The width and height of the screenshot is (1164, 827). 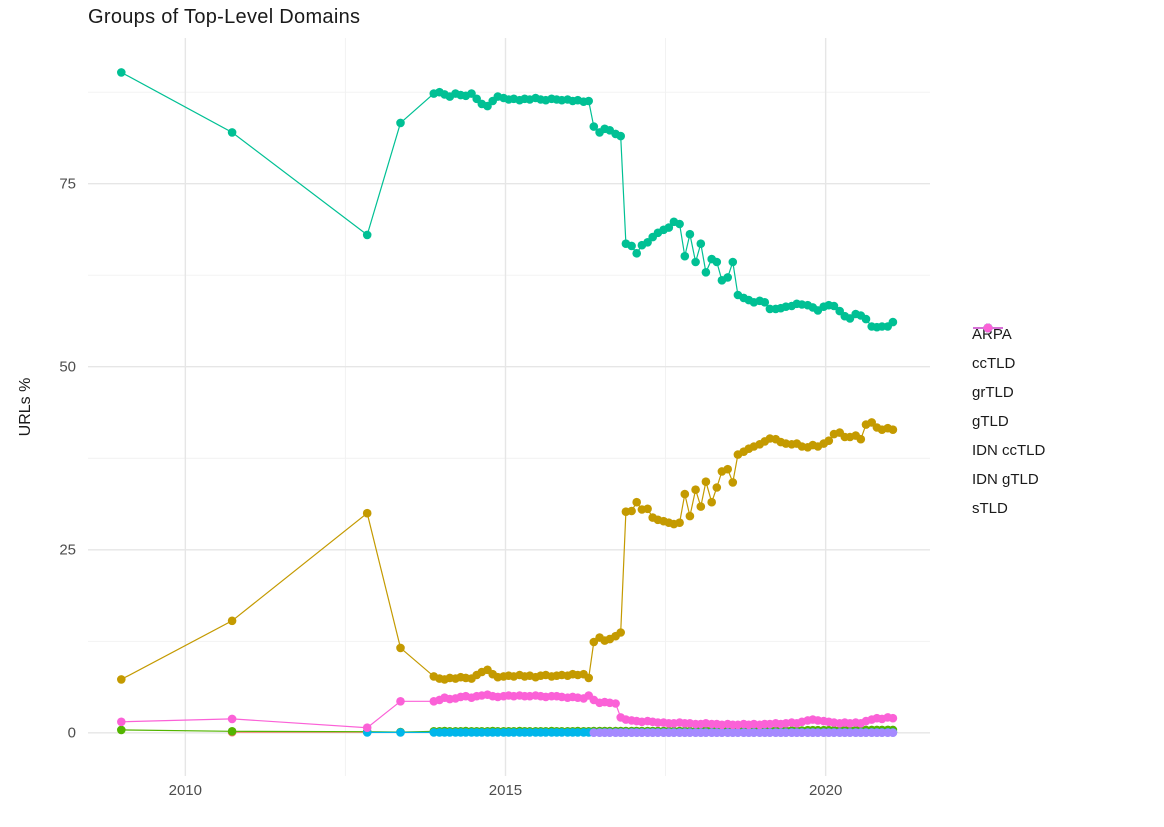 What do you see at coordinates (67, 184) in the screenshot?
I see `y-tick-label: 75` at bounding box center [67, 184].